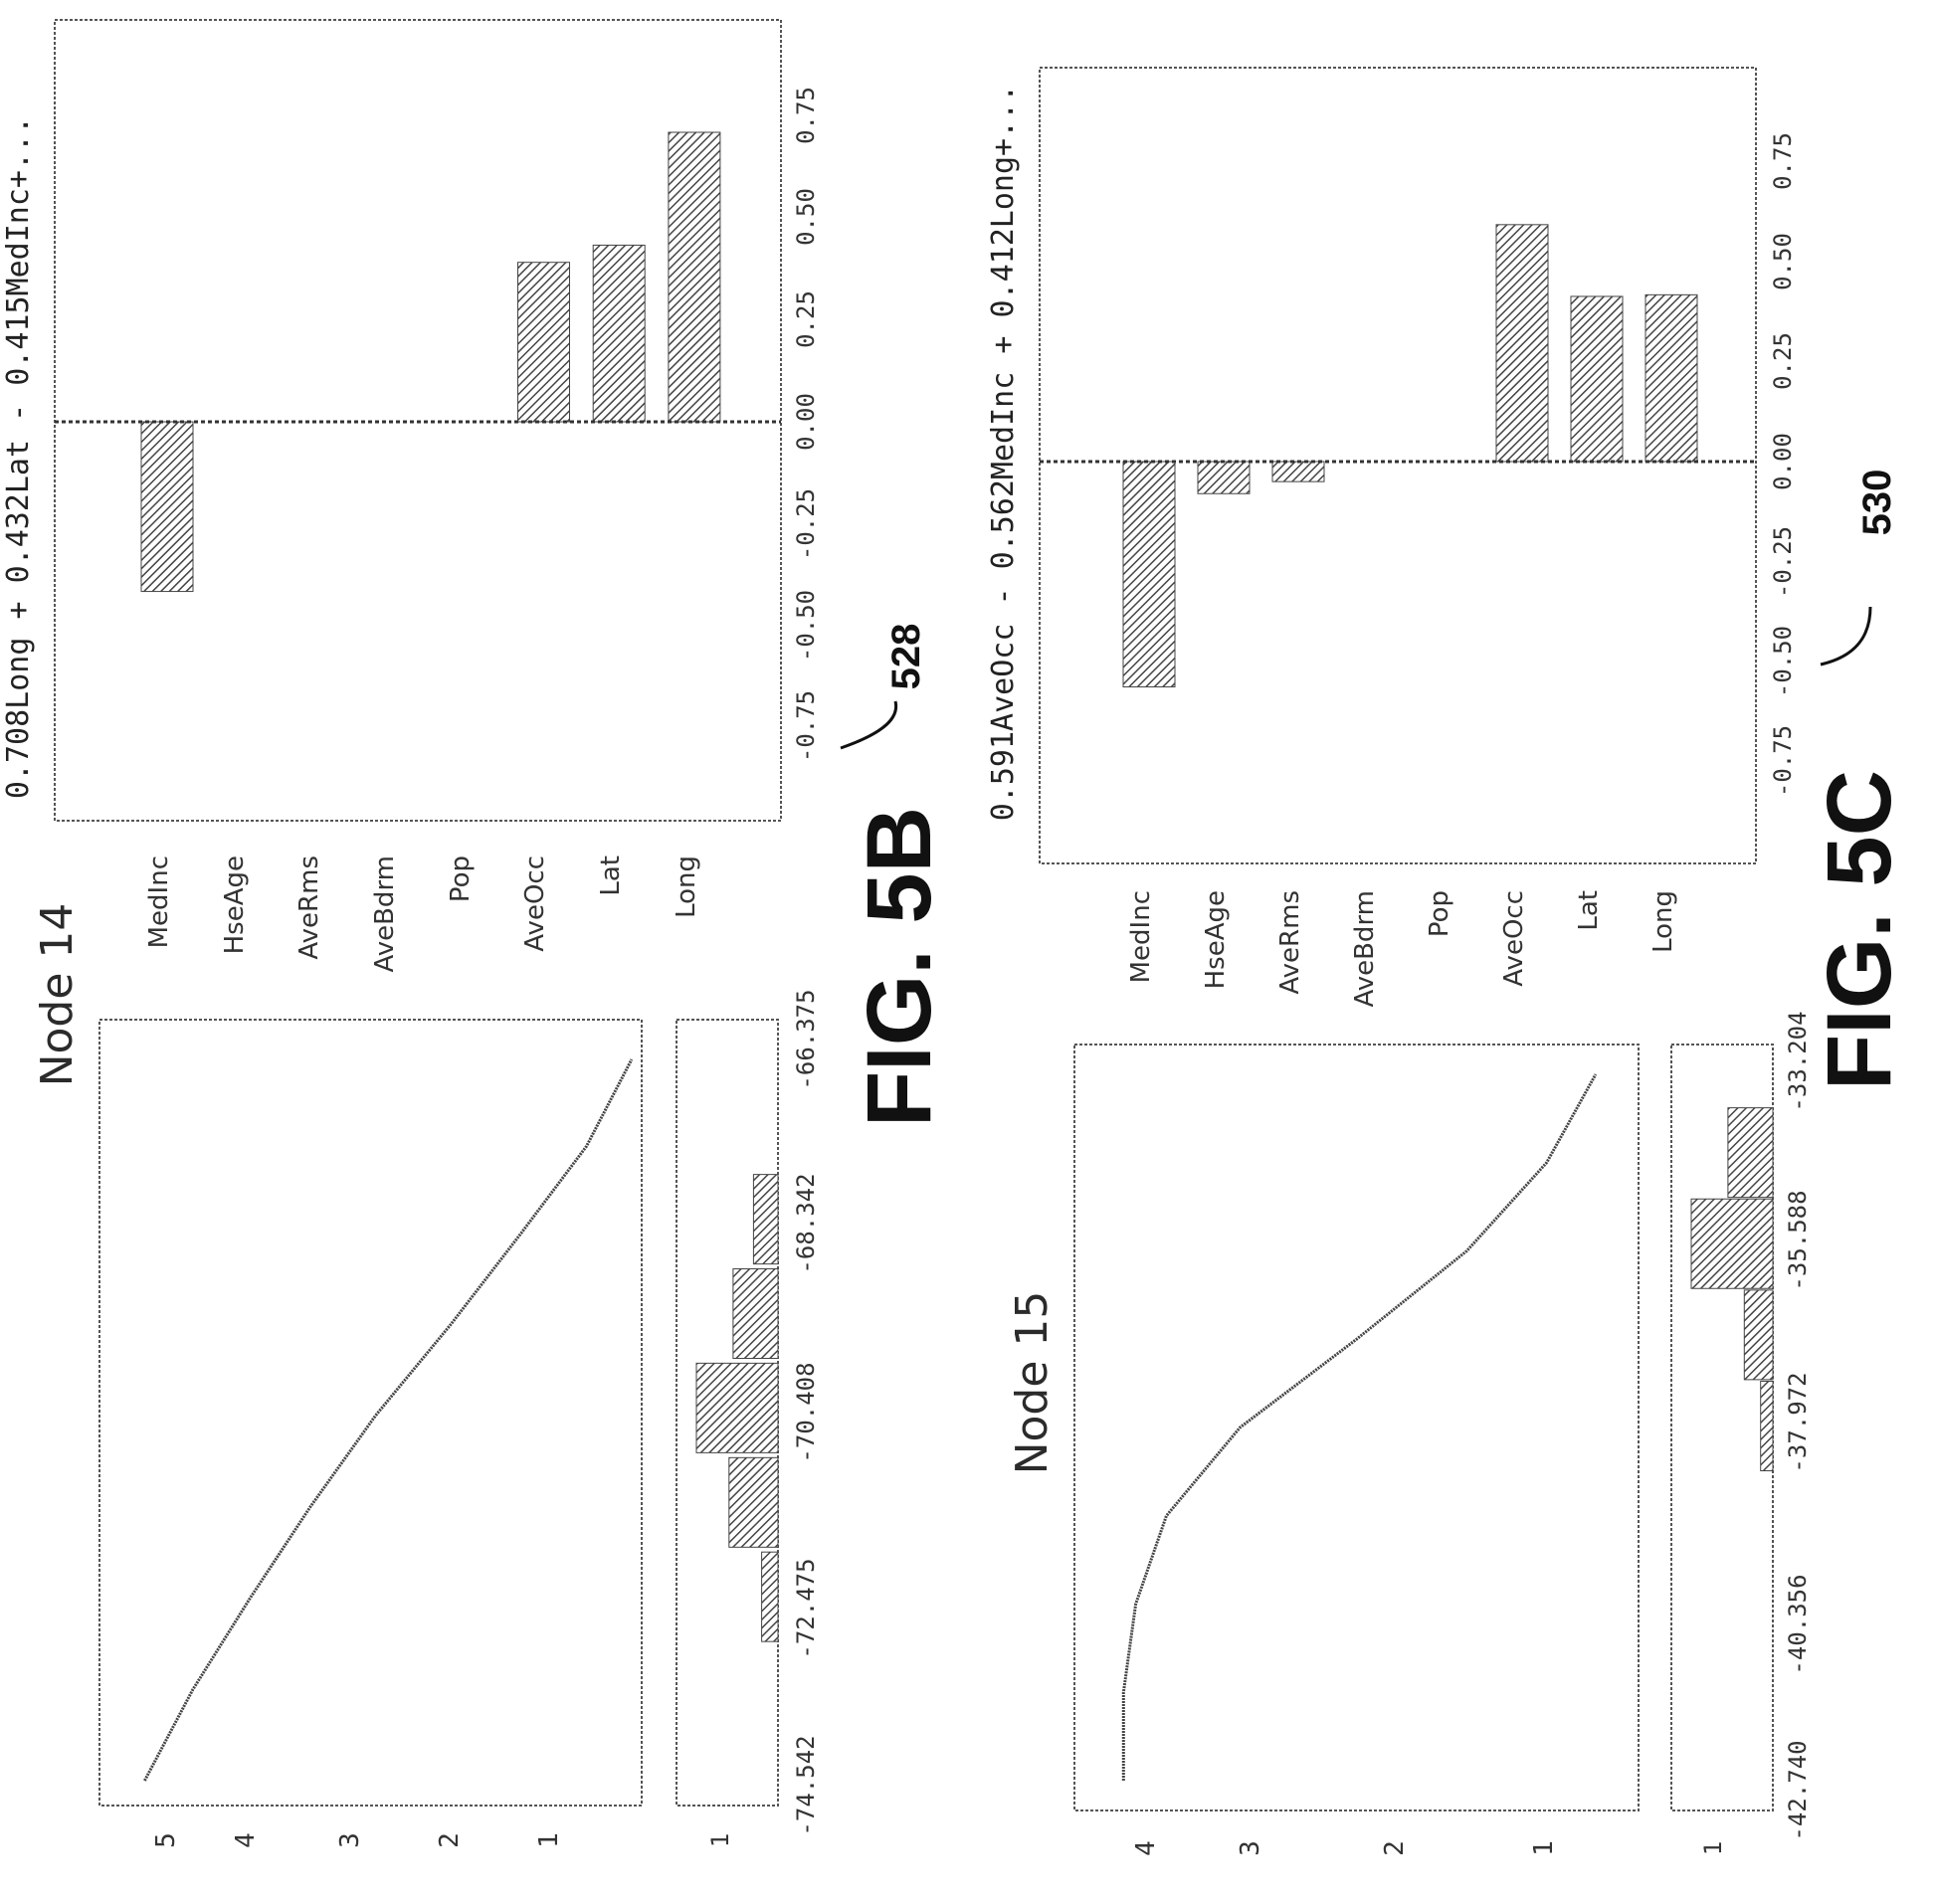 This screenshot has width=1935, height=1904. What do you see at coordinates (1345, 1848) in the screenshot?
I see `curve-y-ticks: 4 3 2 1` at bounding box center [1345, 1848].